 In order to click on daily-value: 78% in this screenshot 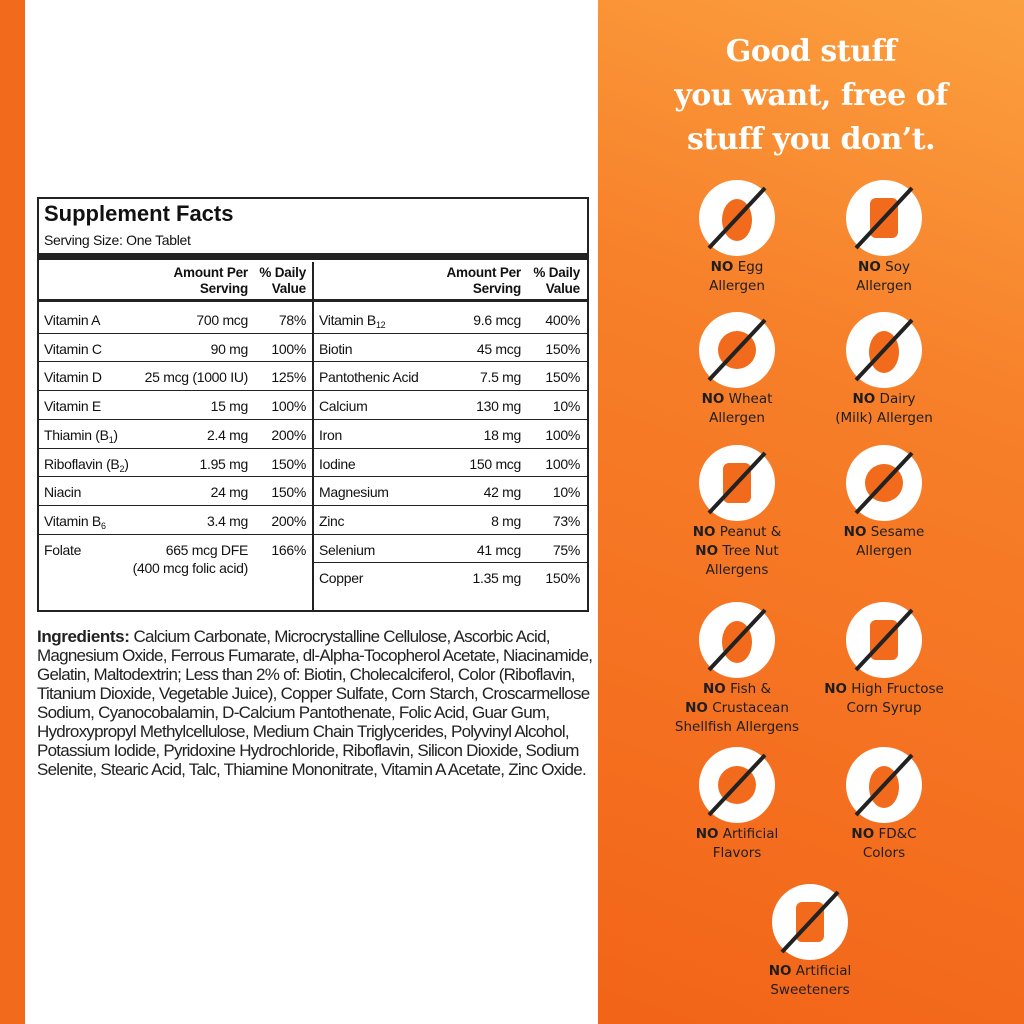, I will do `click(292, 320)`.